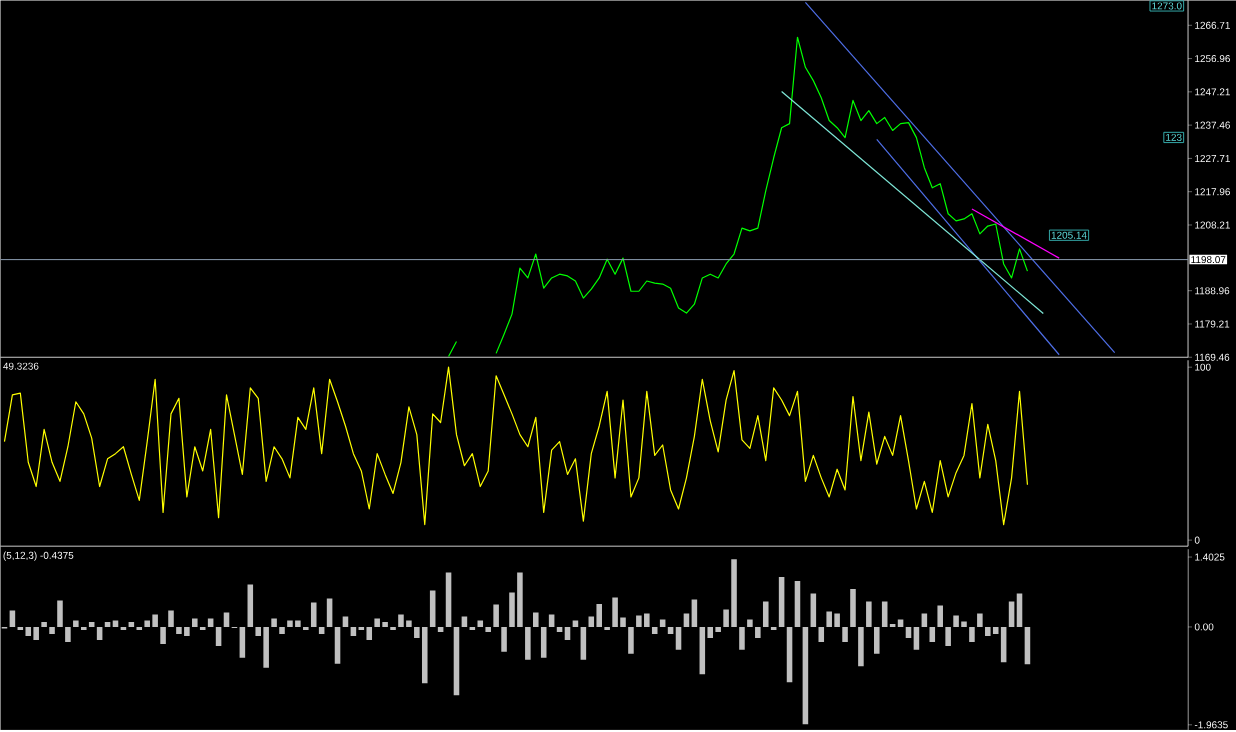  What do you see at coordinates (1069, 235) in the screenshot?
I see `annotation: 1205.14` at bounding box center [1069, 235].